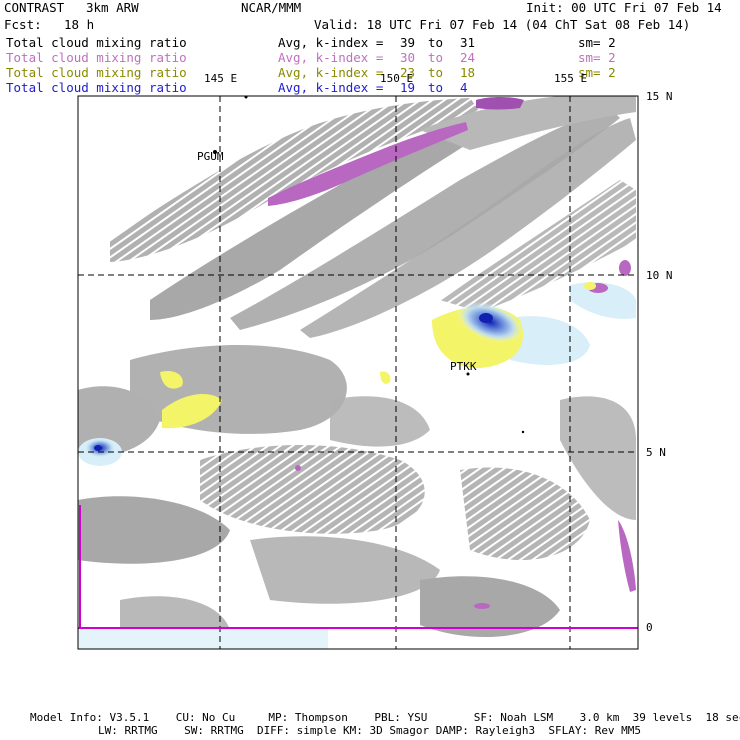 Image resolution: width=740 pixels, height=740 pixels. What do you see at coordinates (468, 72) in the screenshot?
I see `field-k-to: 18` at bounding box center [468, 72].